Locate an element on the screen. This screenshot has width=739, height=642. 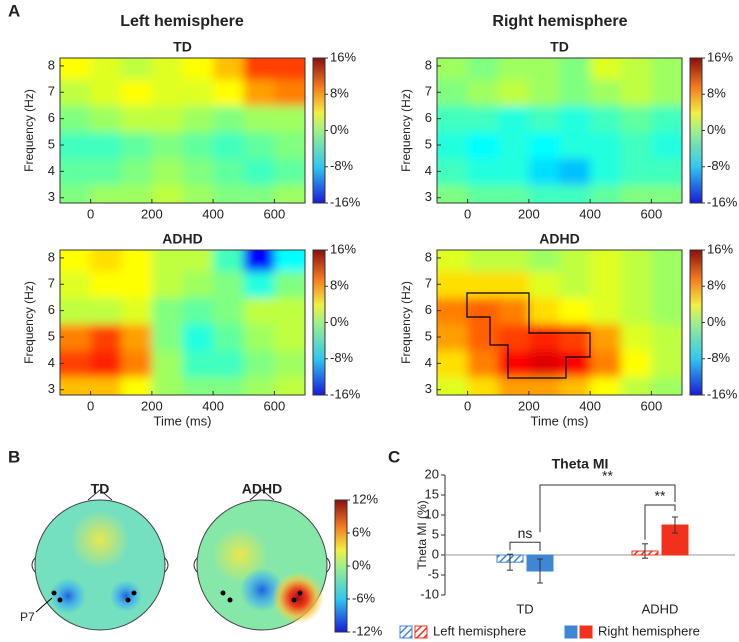
panel-label: B is located at coordinates (14, 456).